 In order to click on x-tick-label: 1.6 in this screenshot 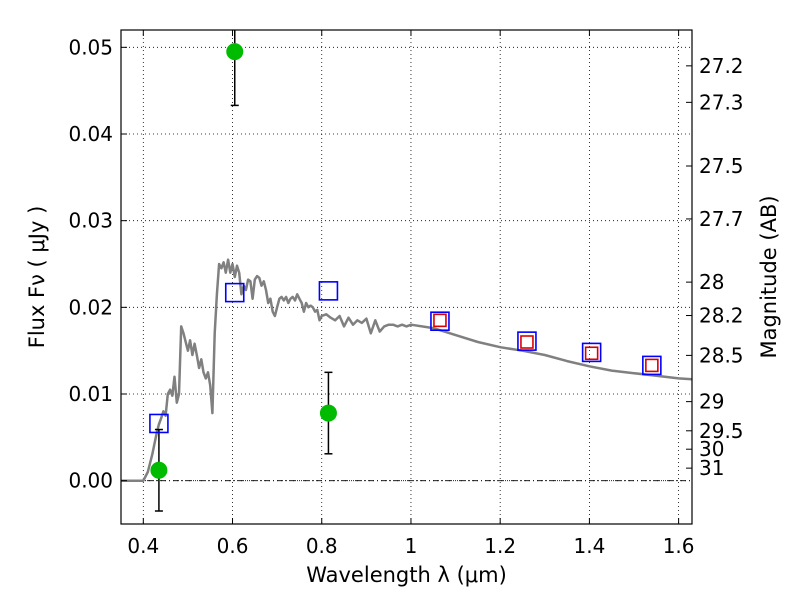, I will do `click(679, 546)`.